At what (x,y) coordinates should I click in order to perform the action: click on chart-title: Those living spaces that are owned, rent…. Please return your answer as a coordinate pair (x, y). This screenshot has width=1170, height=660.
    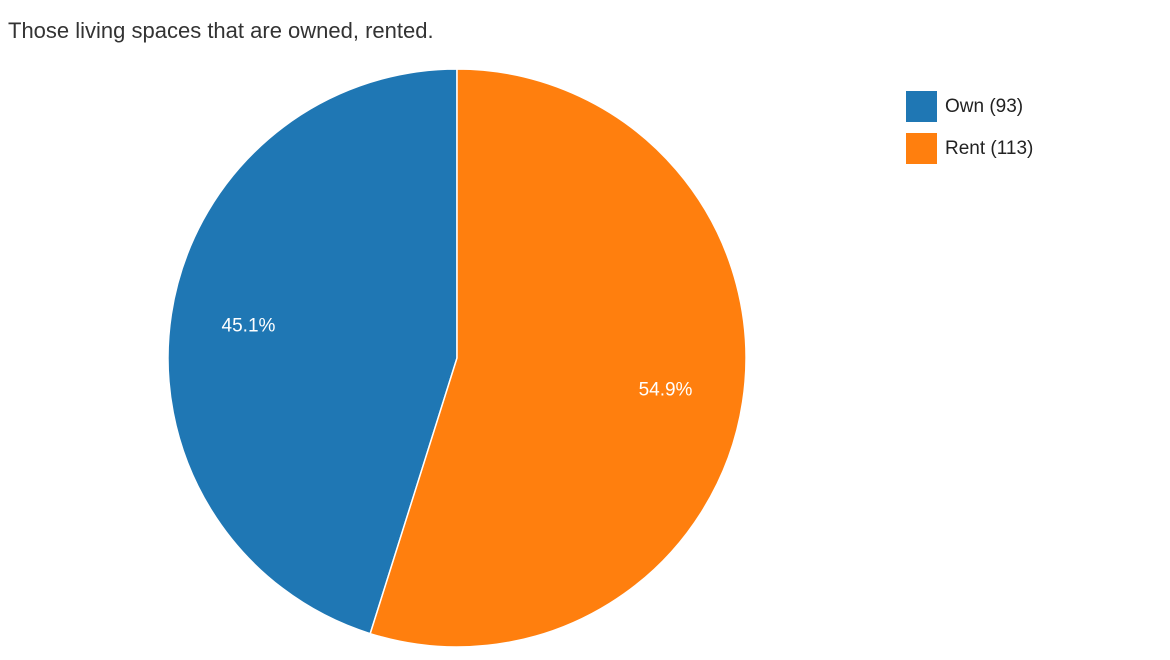
    Looking at the image, I should click on (221, 30).